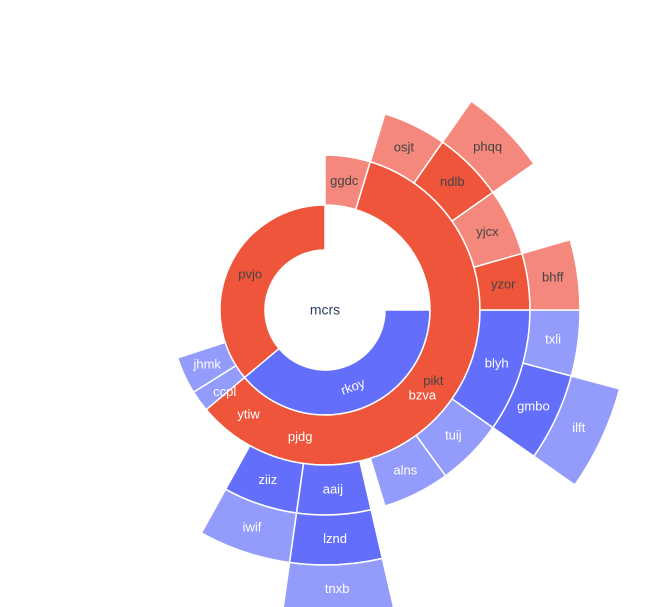 The height and width of the screenshot is (607, 664). What do you see at coordinates (533, 406) in the screenshot?
I see `segment-label-gmbo: gmbo` at bounding box center [533, 406].